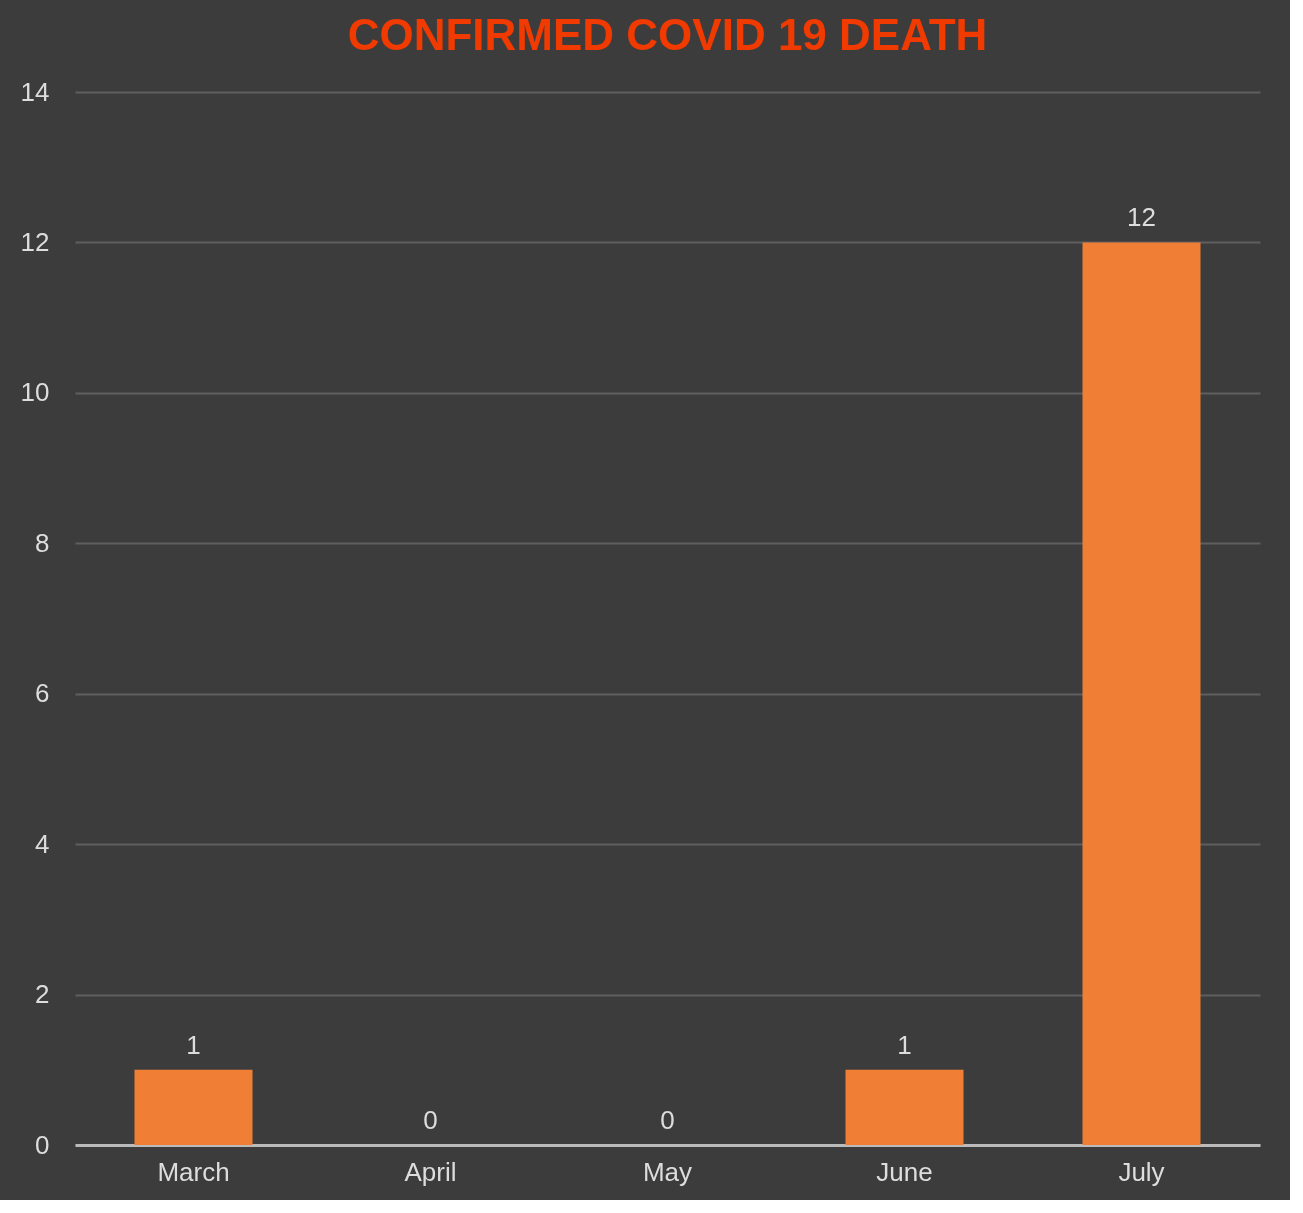 Image resolution: width=1303 pixels, height=1213 pixels. Describe the element at coordinates (904, 1171) in the screenshot. I see `x-tick-label: June` at that location.